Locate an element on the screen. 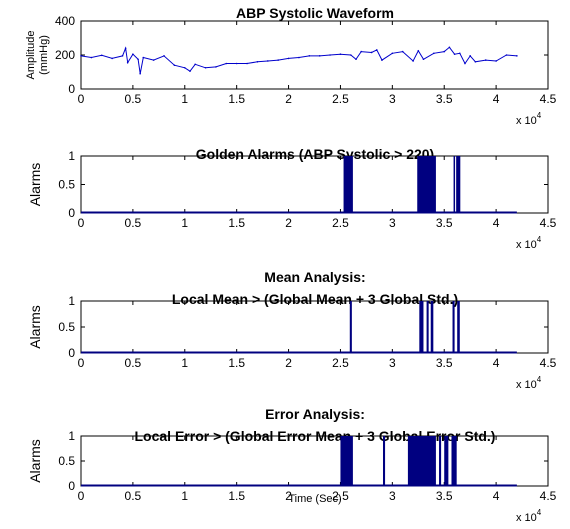 The image size is (570, 529). waveform-line is located at coordinates (298, 60).